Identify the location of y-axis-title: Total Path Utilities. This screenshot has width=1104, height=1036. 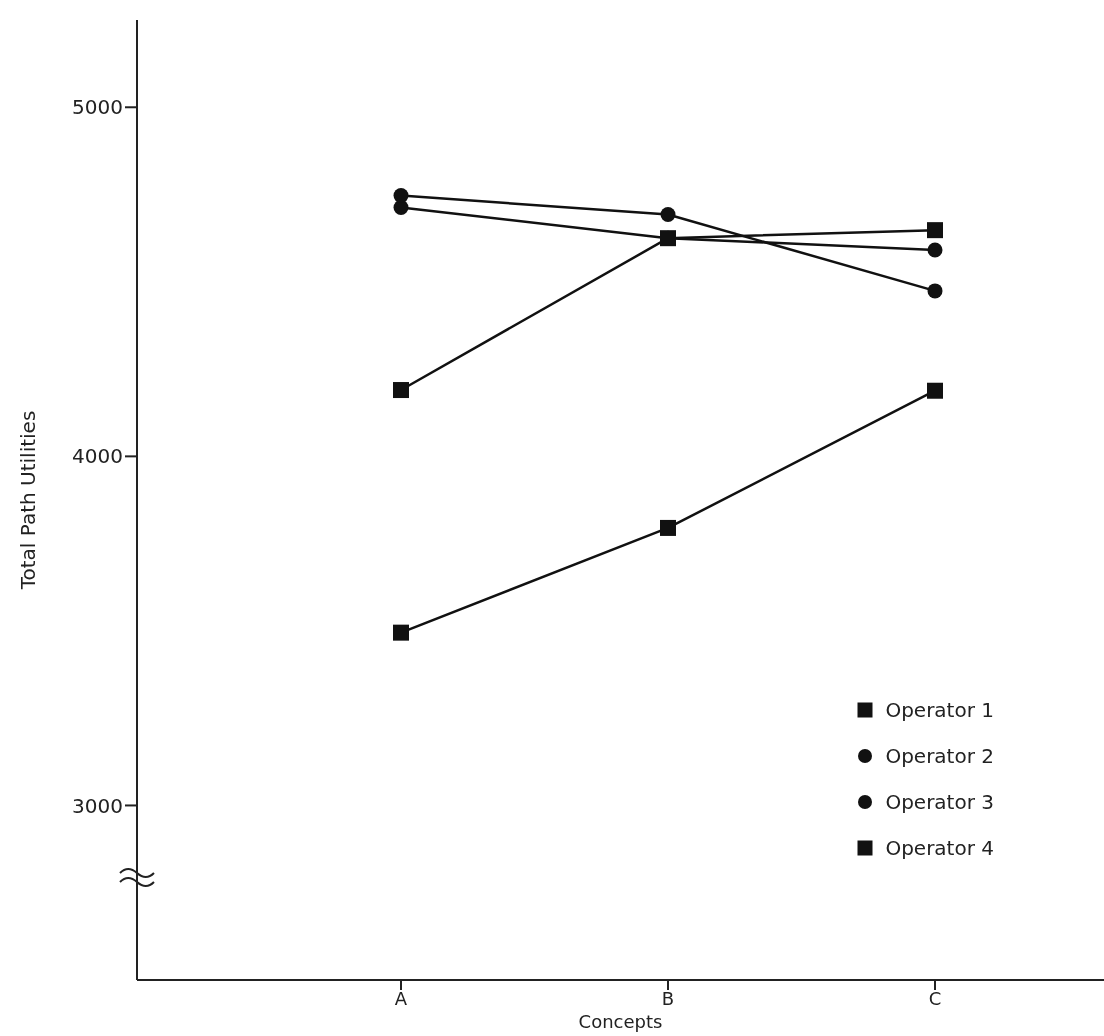
(28, 500).